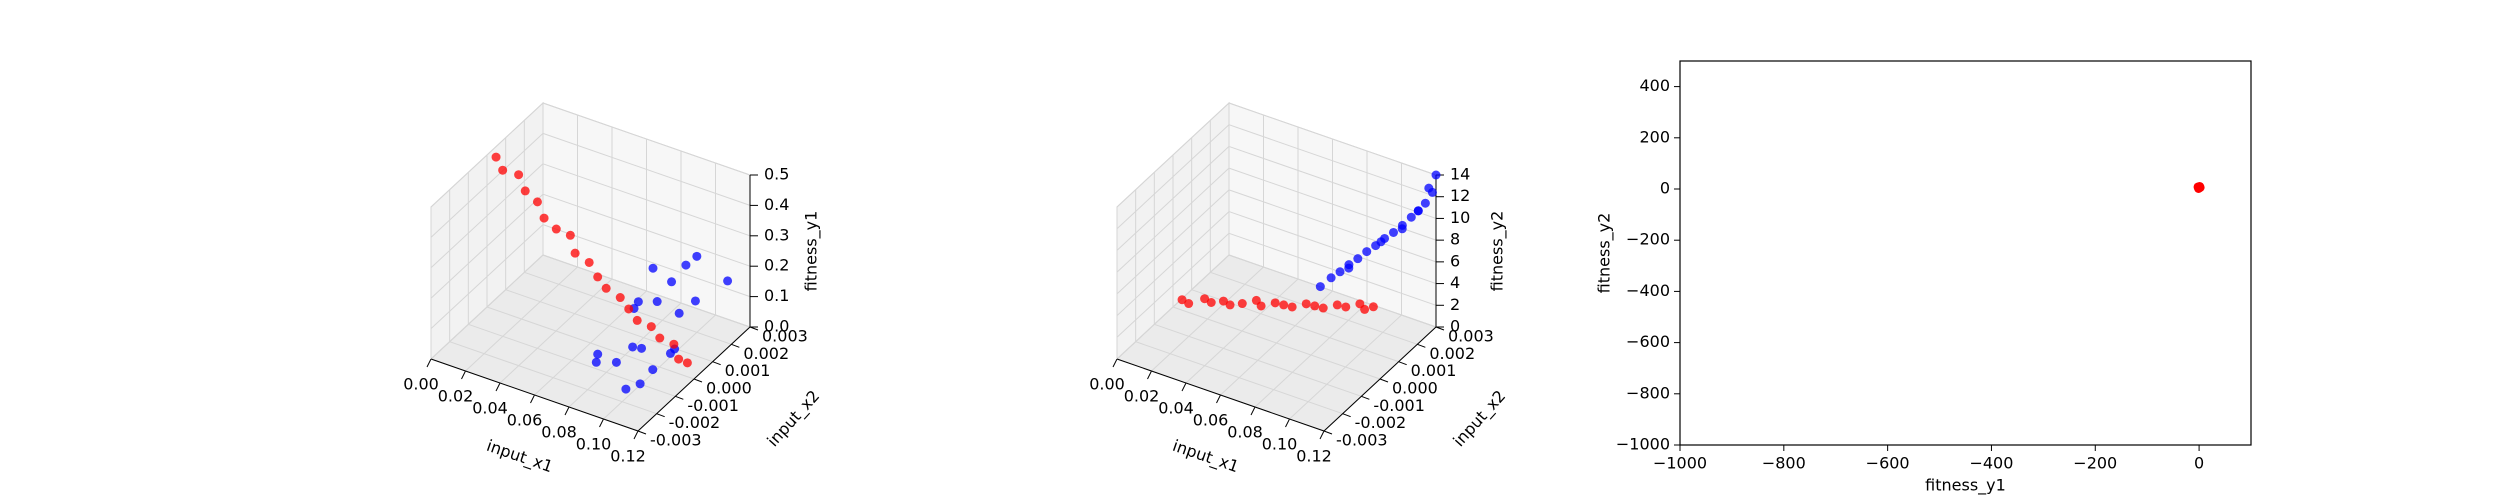 The width and height of the screenshot is (2500, 500). What do you see at coordinates (1206, 456) in the screenshot?
I see `x-axis-label: input_x1` at bounding box center [1206, 456].